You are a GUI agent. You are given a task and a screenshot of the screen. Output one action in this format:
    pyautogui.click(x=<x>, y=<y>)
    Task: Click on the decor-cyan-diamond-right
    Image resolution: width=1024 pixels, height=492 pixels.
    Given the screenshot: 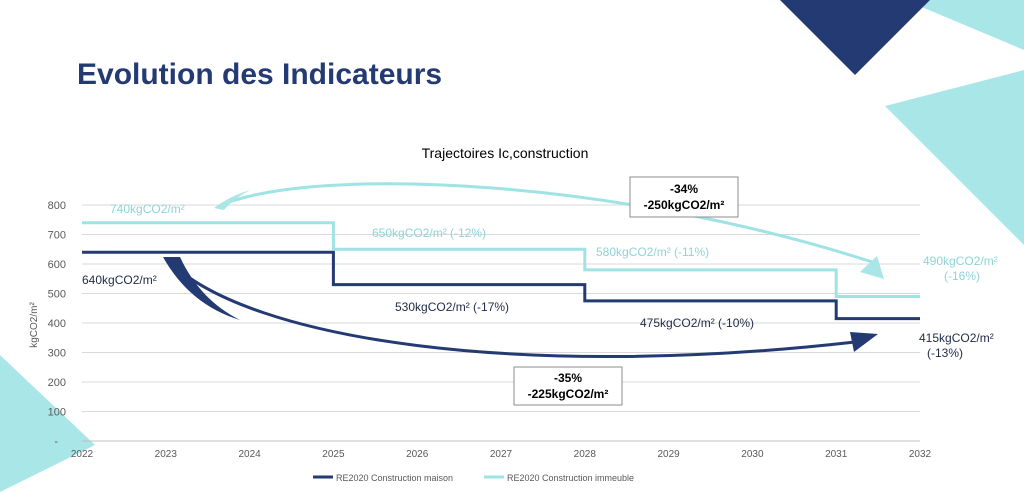 What is the action you would take?
    pyautogui.click(x=954, y=157)
    